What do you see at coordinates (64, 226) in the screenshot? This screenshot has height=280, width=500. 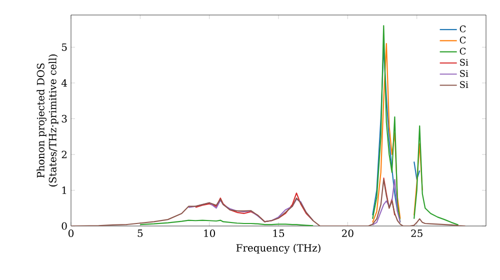 I see `y-tick-label: 0` at bounding box center [64, 226].